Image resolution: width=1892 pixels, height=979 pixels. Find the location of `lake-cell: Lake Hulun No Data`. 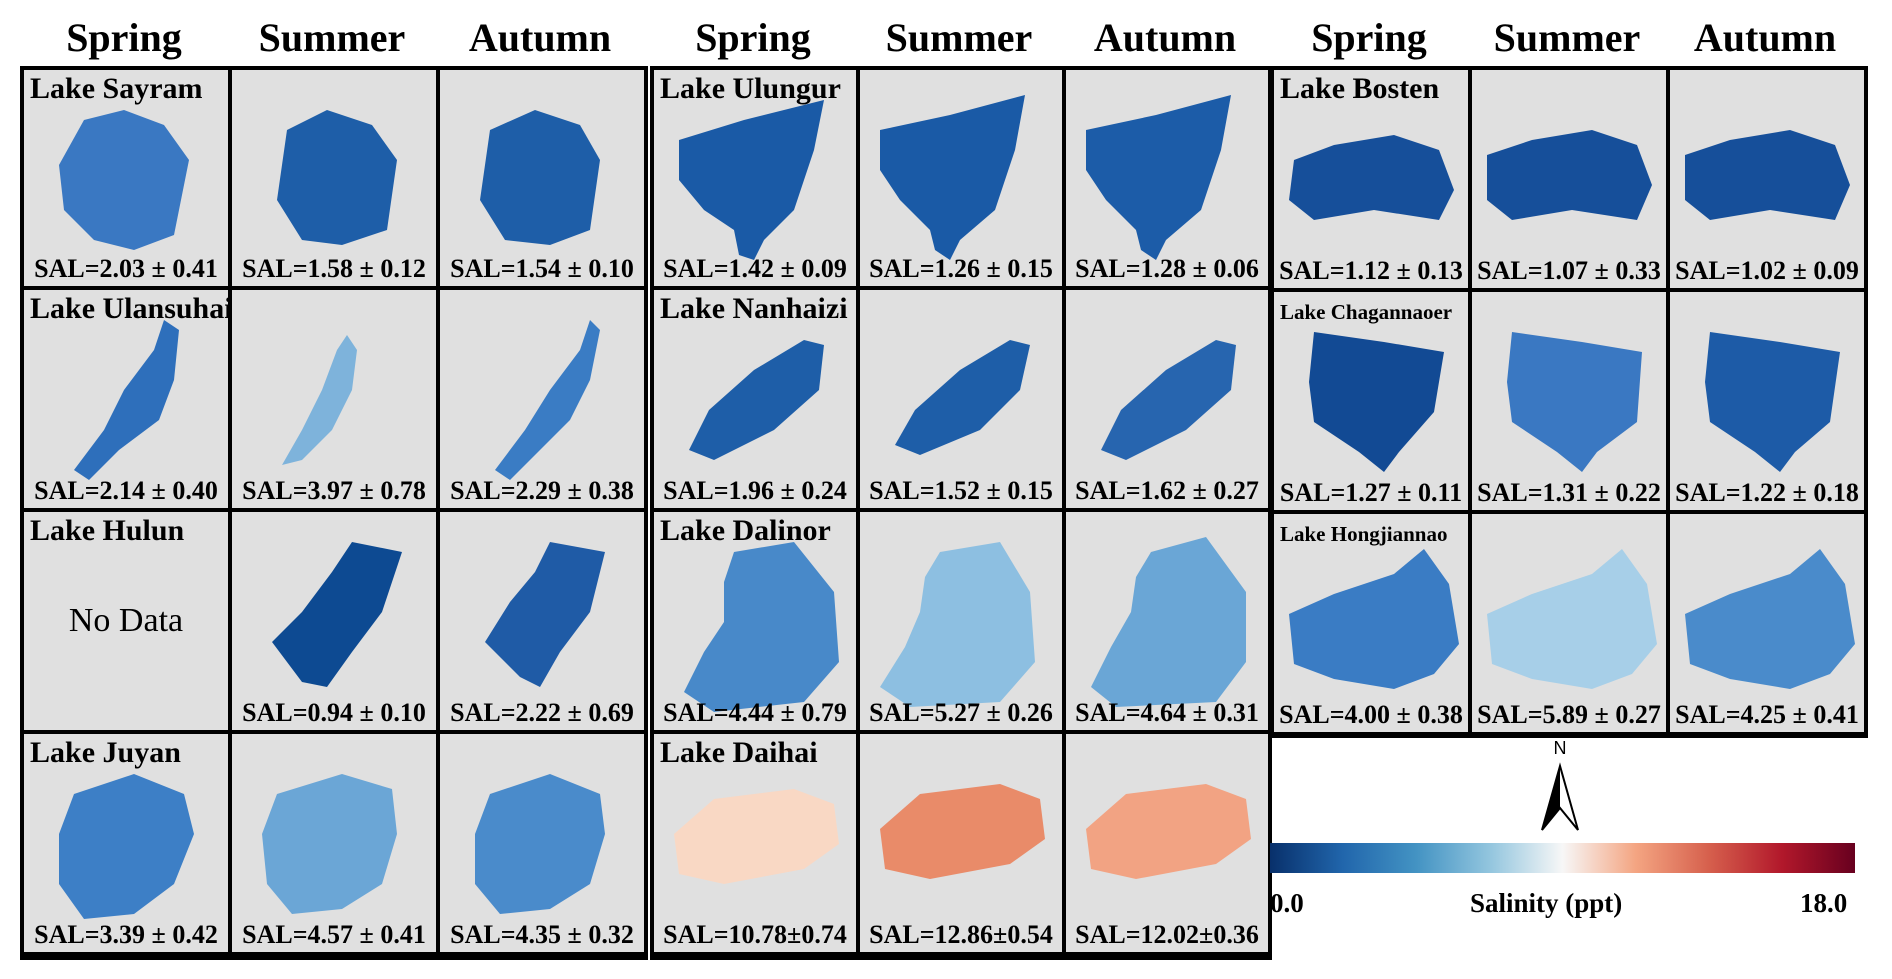

lake-cell: Lake Hulun No Data is located at coordinates (126, 621).